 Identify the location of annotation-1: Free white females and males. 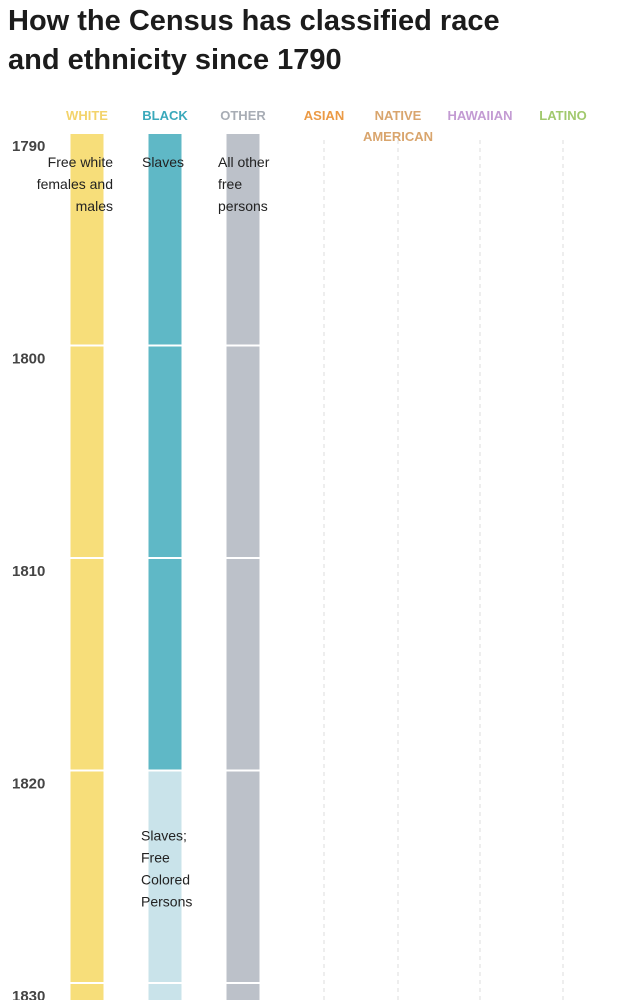
(75, 184).